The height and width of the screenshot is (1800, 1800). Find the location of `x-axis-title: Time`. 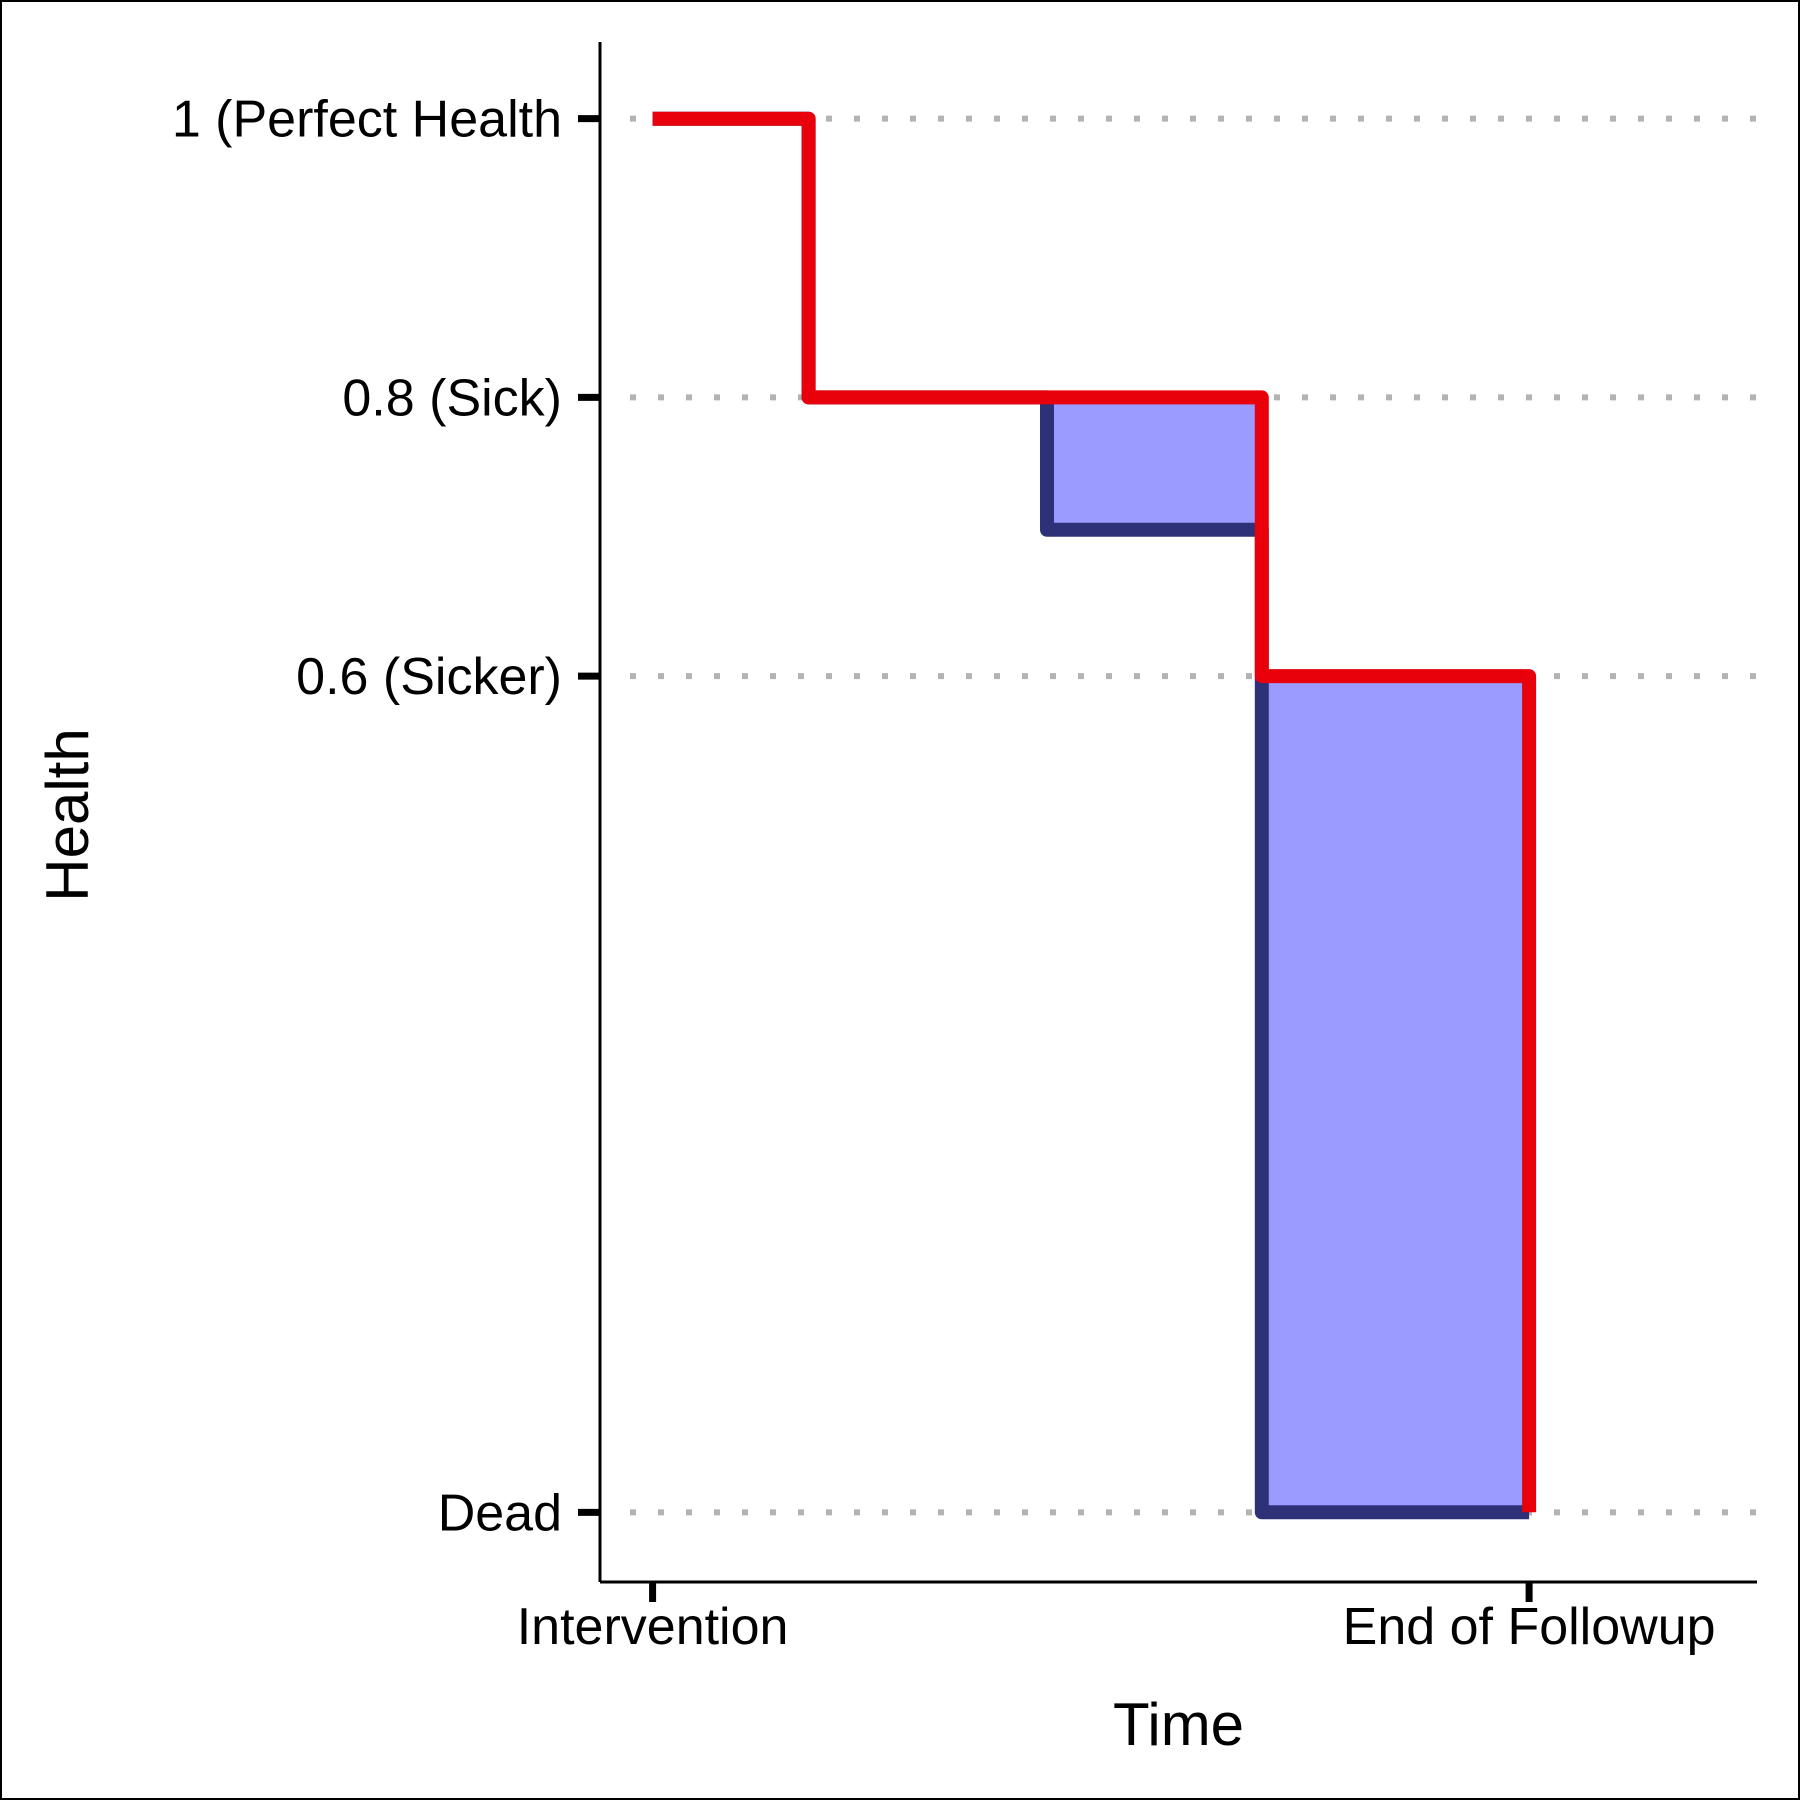

x-axis-title: Time is located at coordinates (1178, 1724).